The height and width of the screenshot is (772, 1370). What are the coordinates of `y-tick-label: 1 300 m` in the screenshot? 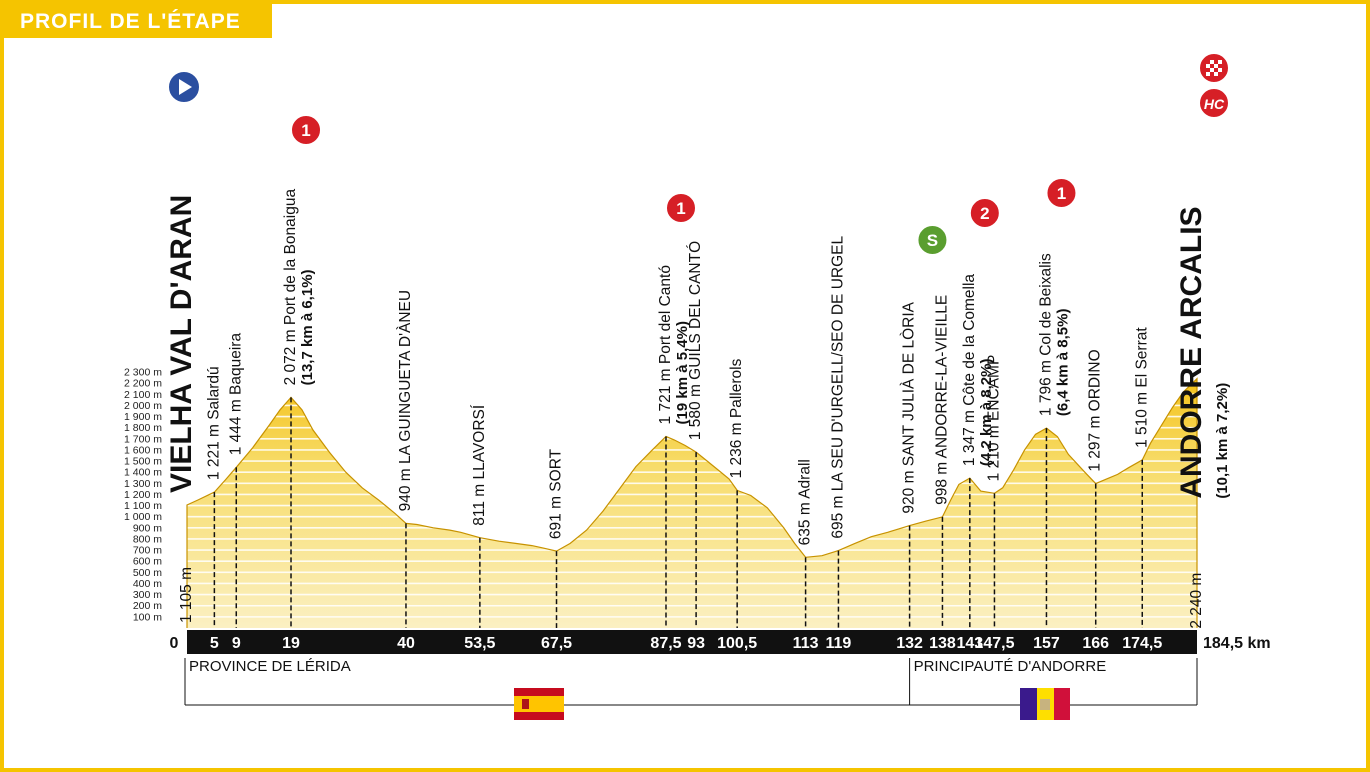 It's located at (143, 484).